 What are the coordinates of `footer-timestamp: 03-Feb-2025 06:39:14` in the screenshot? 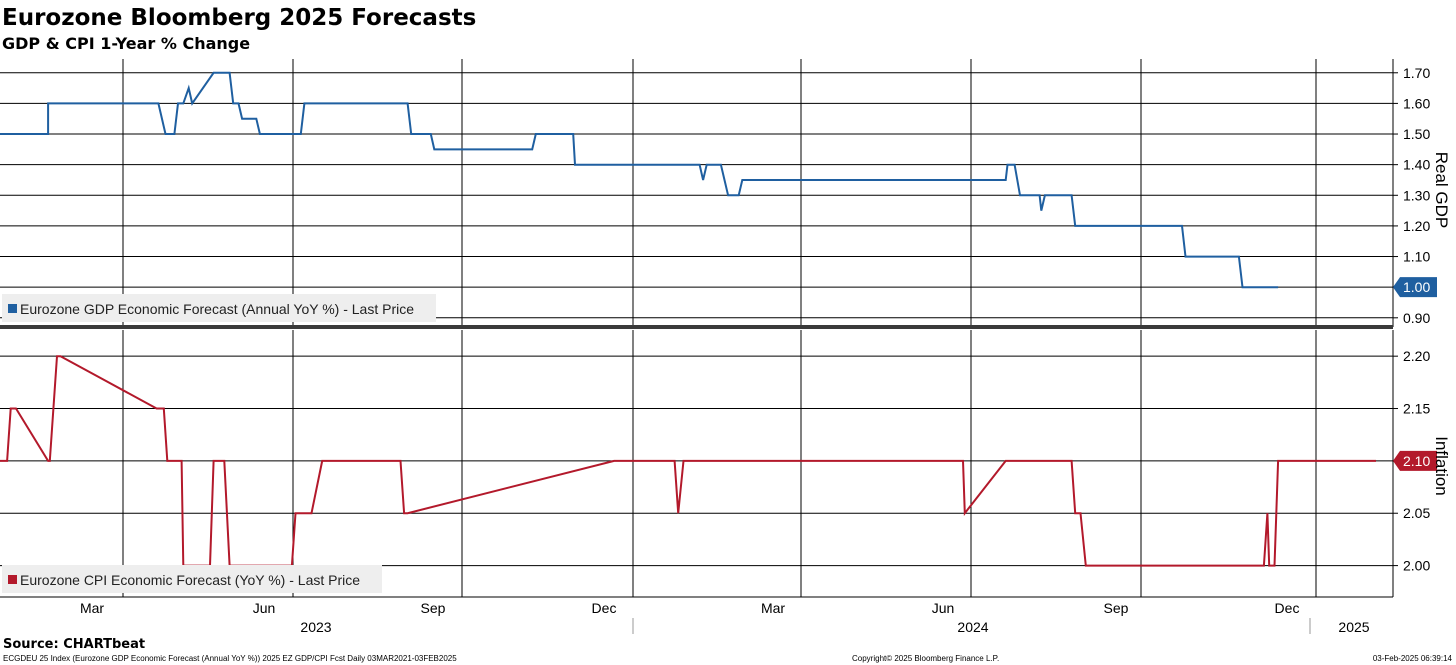 It's located at (1413, 658).